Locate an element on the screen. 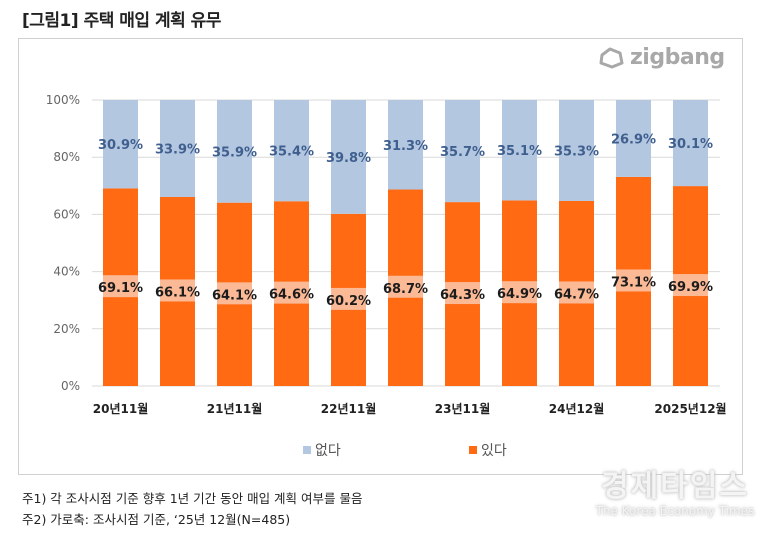 This screenshot has height=542, width=765. data-label-yes: 66.1% is located at coordinates (177, 292).